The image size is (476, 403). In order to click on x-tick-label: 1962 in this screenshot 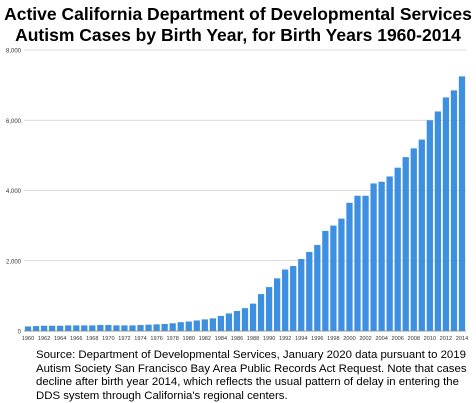, I will do `click(44, 339)`.